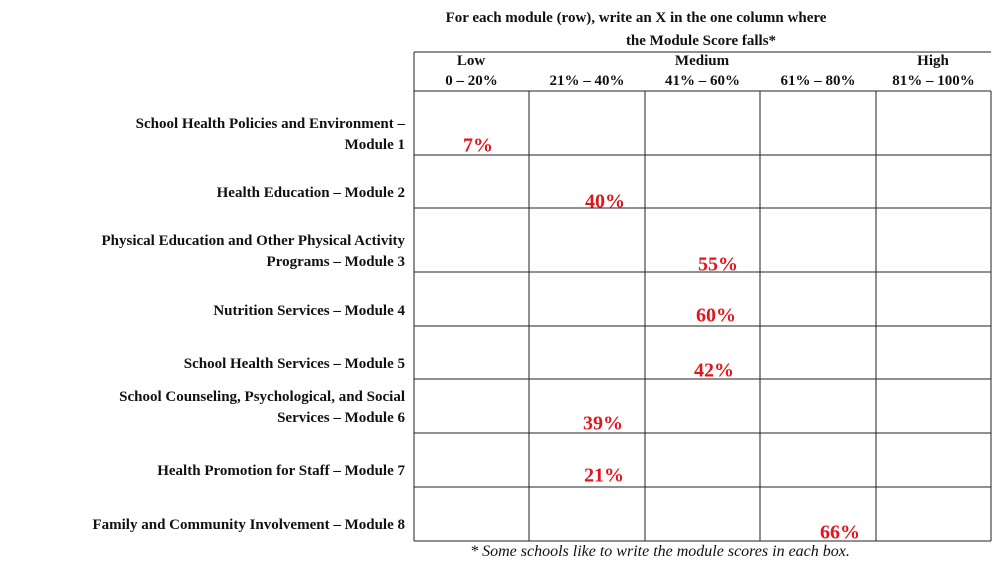  Describe the element at coordinates (335, 262) in the screenshot. I see `row-label: Programs – Module 3` at that location.